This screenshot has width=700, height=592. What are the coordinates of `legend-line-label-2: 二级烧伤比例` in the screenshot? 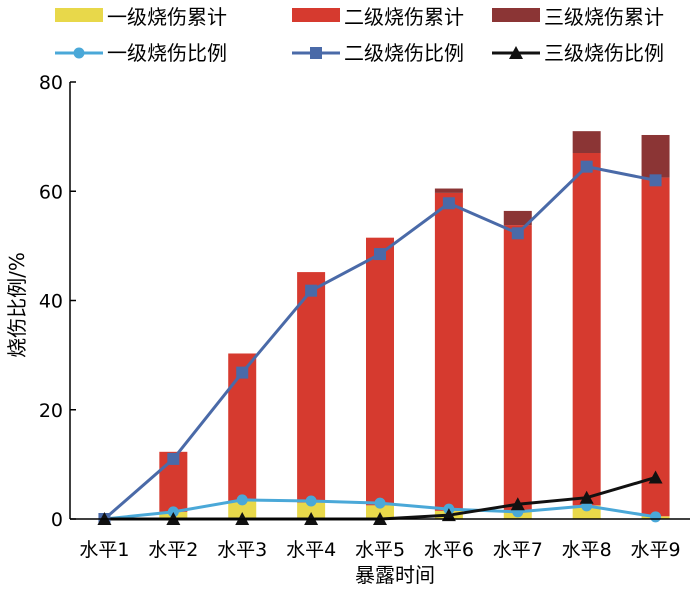 It's located at (404, 53).